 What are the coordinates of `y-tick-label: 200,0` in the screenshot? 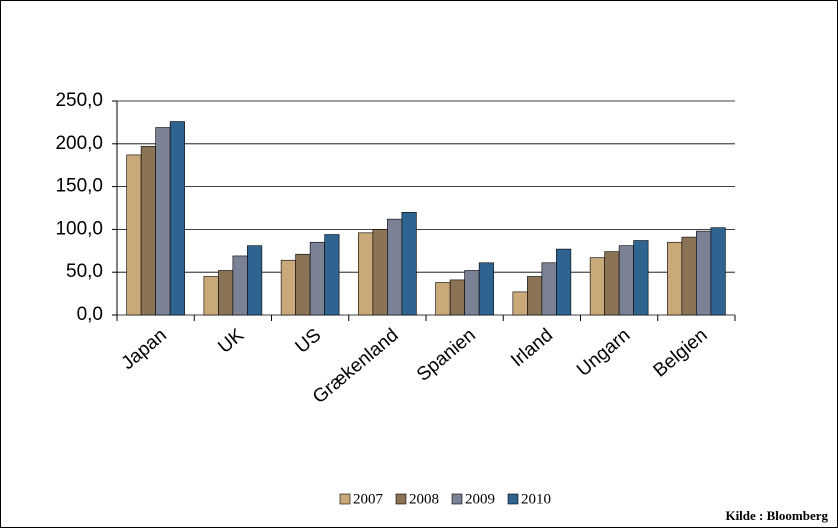 It's located at (79, 143).